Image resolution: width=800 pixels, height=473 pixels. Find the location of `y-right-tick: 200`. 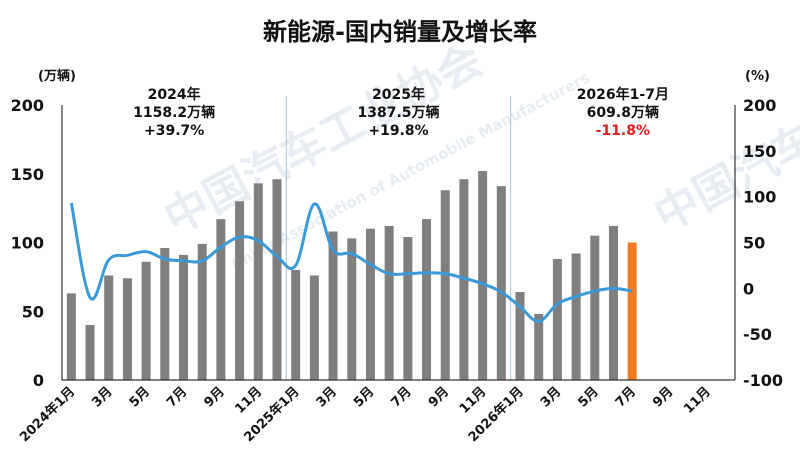

y-right-tick: 200 is located at coordinates (759, 105).